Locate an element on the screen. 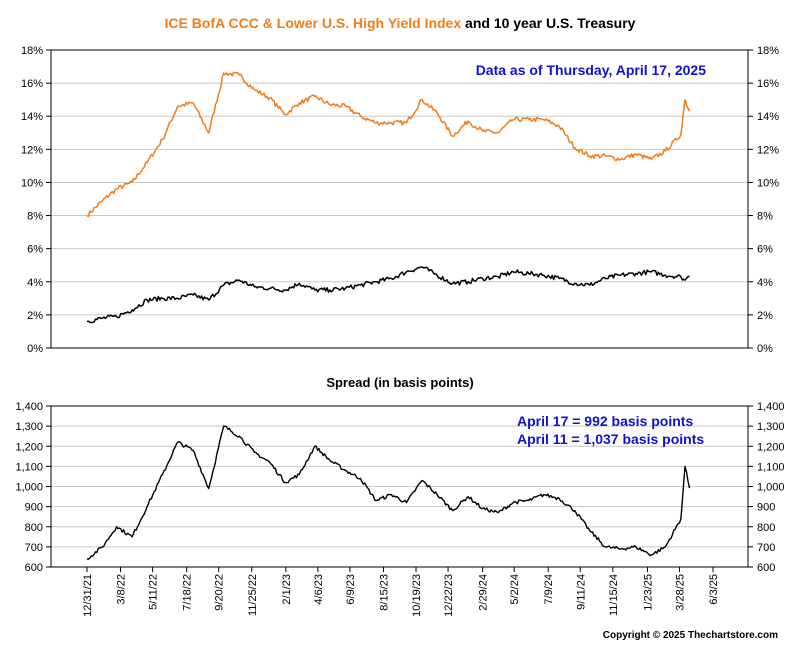 The width and height of the screenshot is (800, 649). x-axis-tick-label: 2/29/24 is located at coordinates (484, 592).